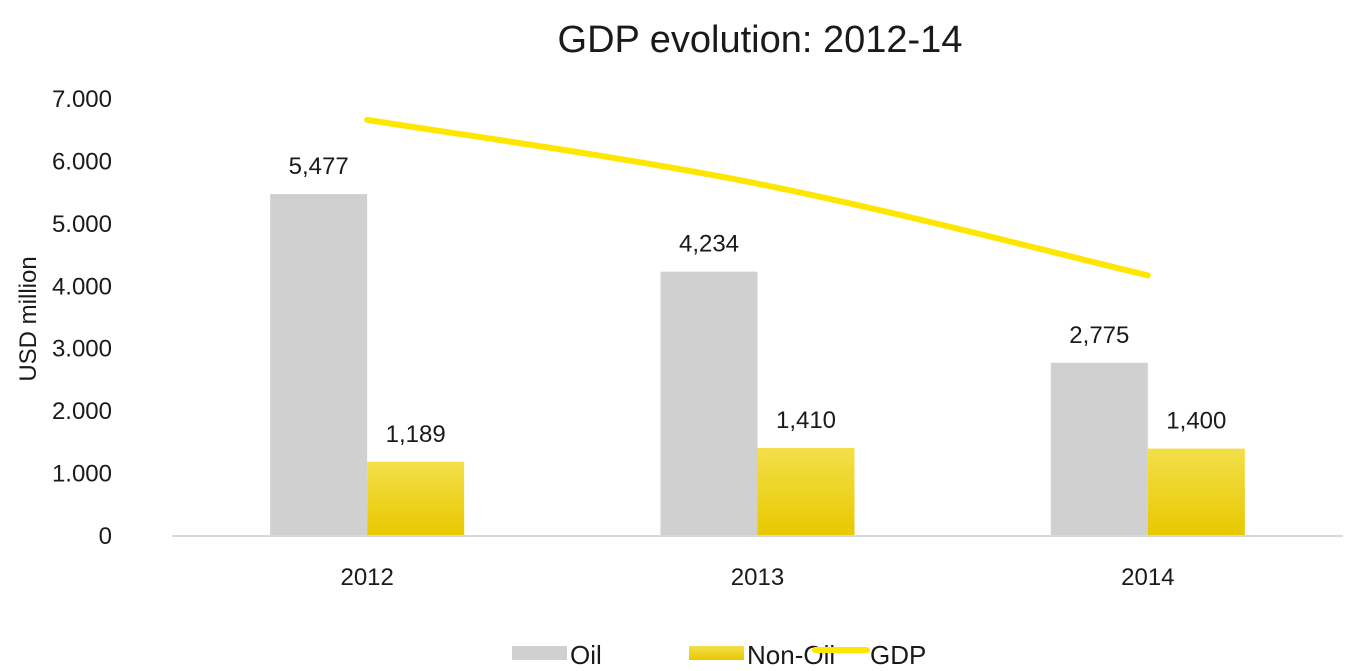 The height and width of the screenshot is (671, 1366). Describe the element at coordinates (806, 491) in the screenshot. I see `bar-non-oil-2013` at that location.